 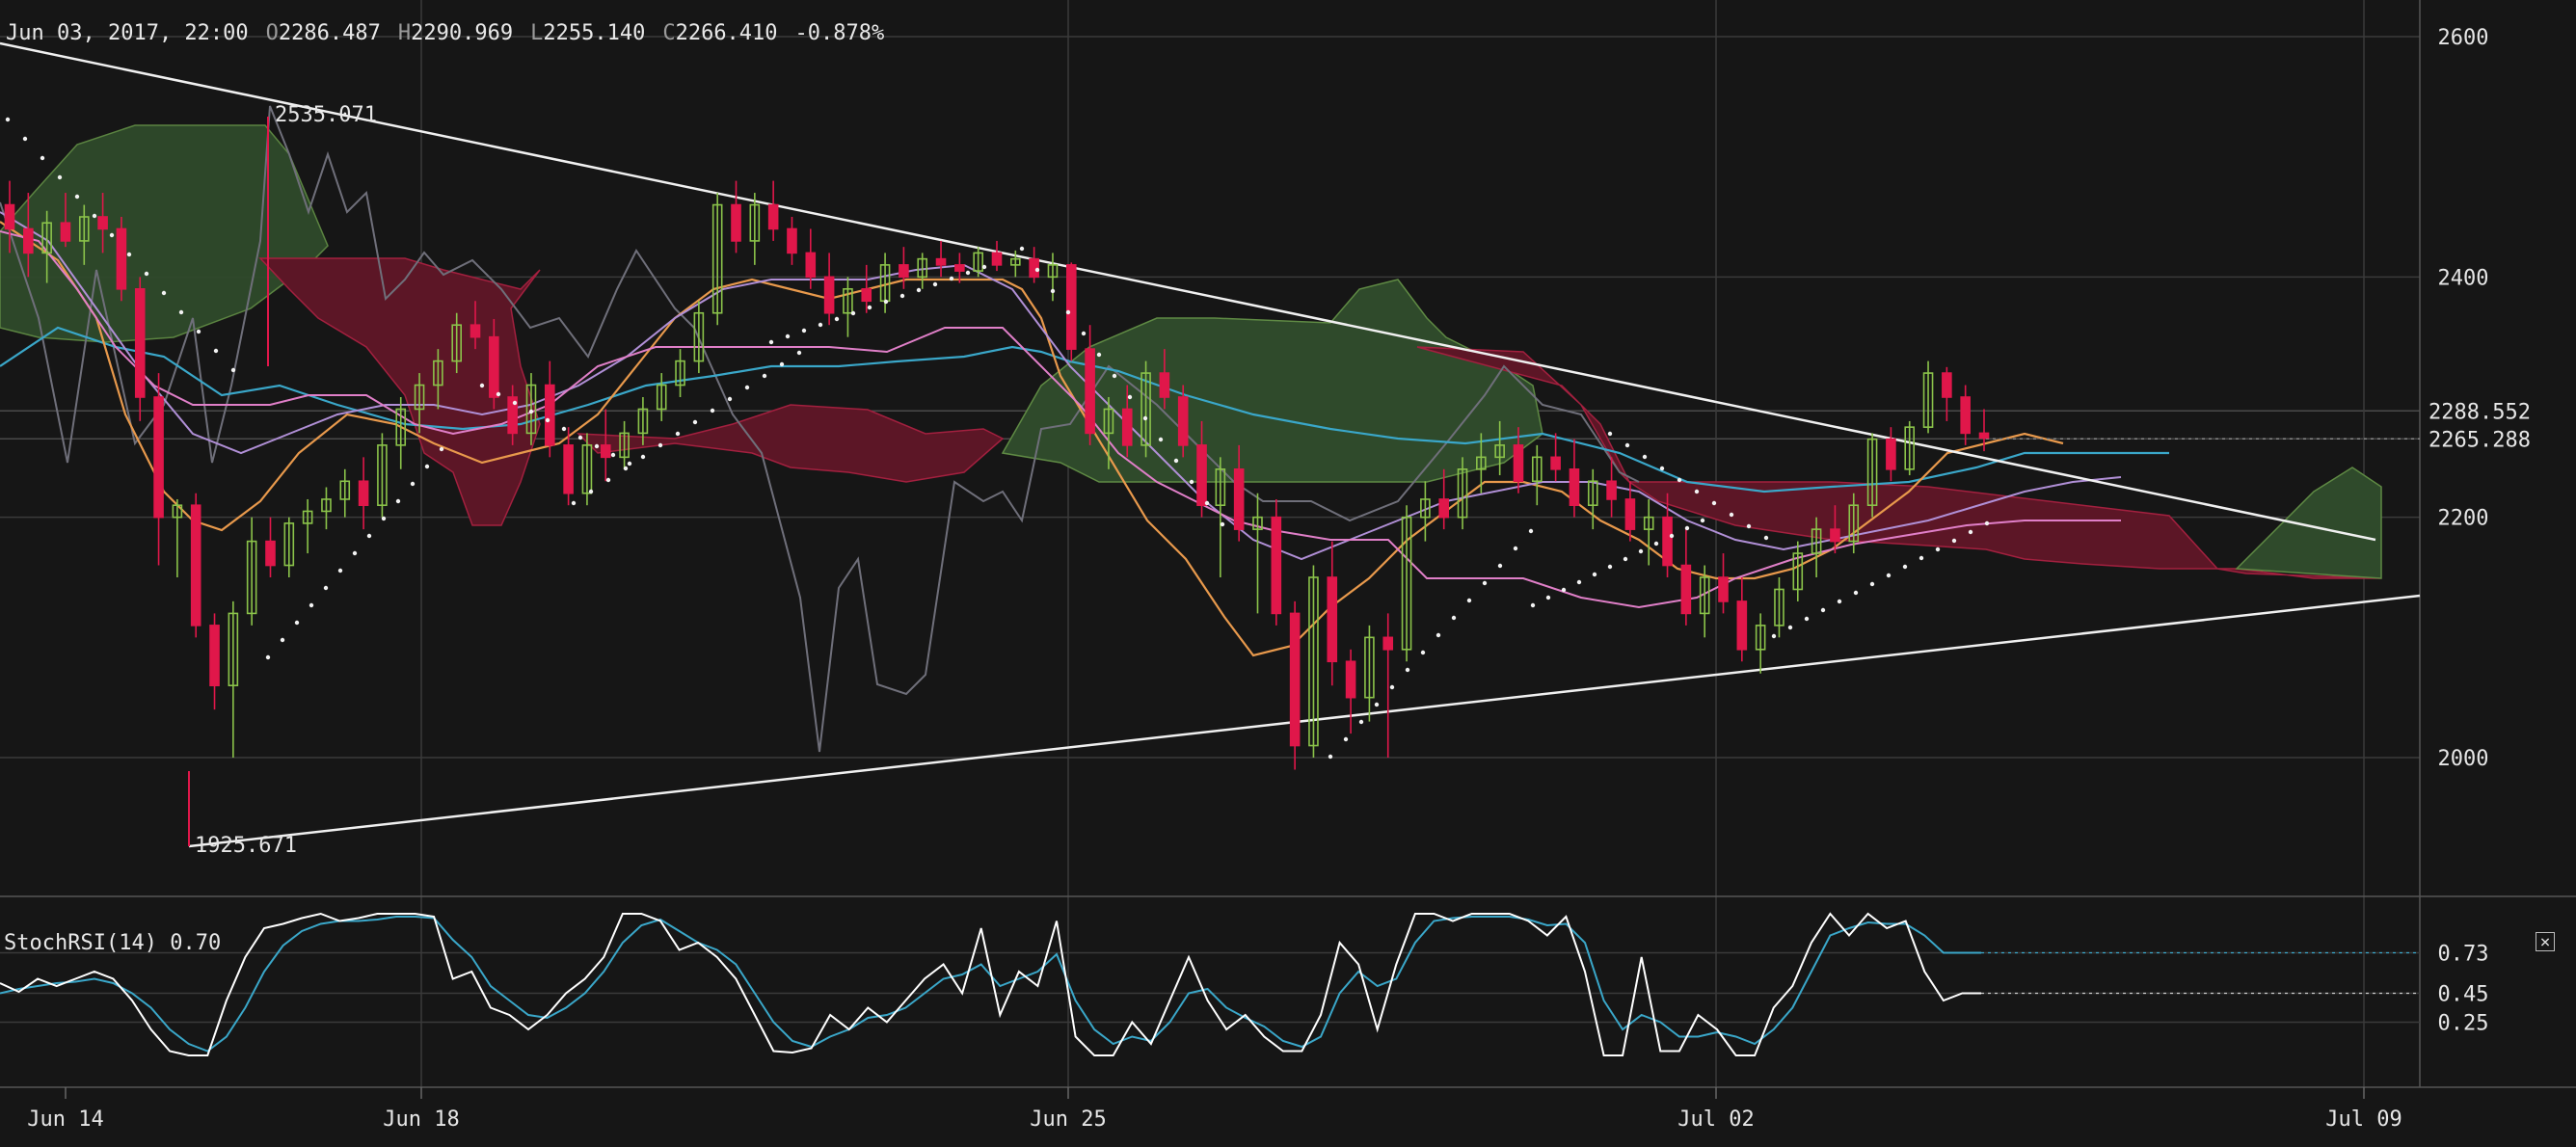 What do you see at coordinates (2464, 278) in the screenshot?
I see `price-tick-label: 2400` at bounding box center [2464, 278].